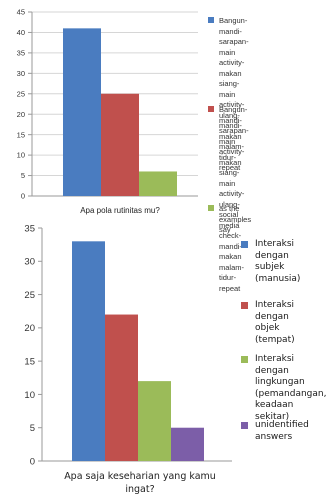  What do you see at coordinates (282, 431) in the screenshot?
I see `legend-label: unidentified answers` at bounding box center [282, 431].